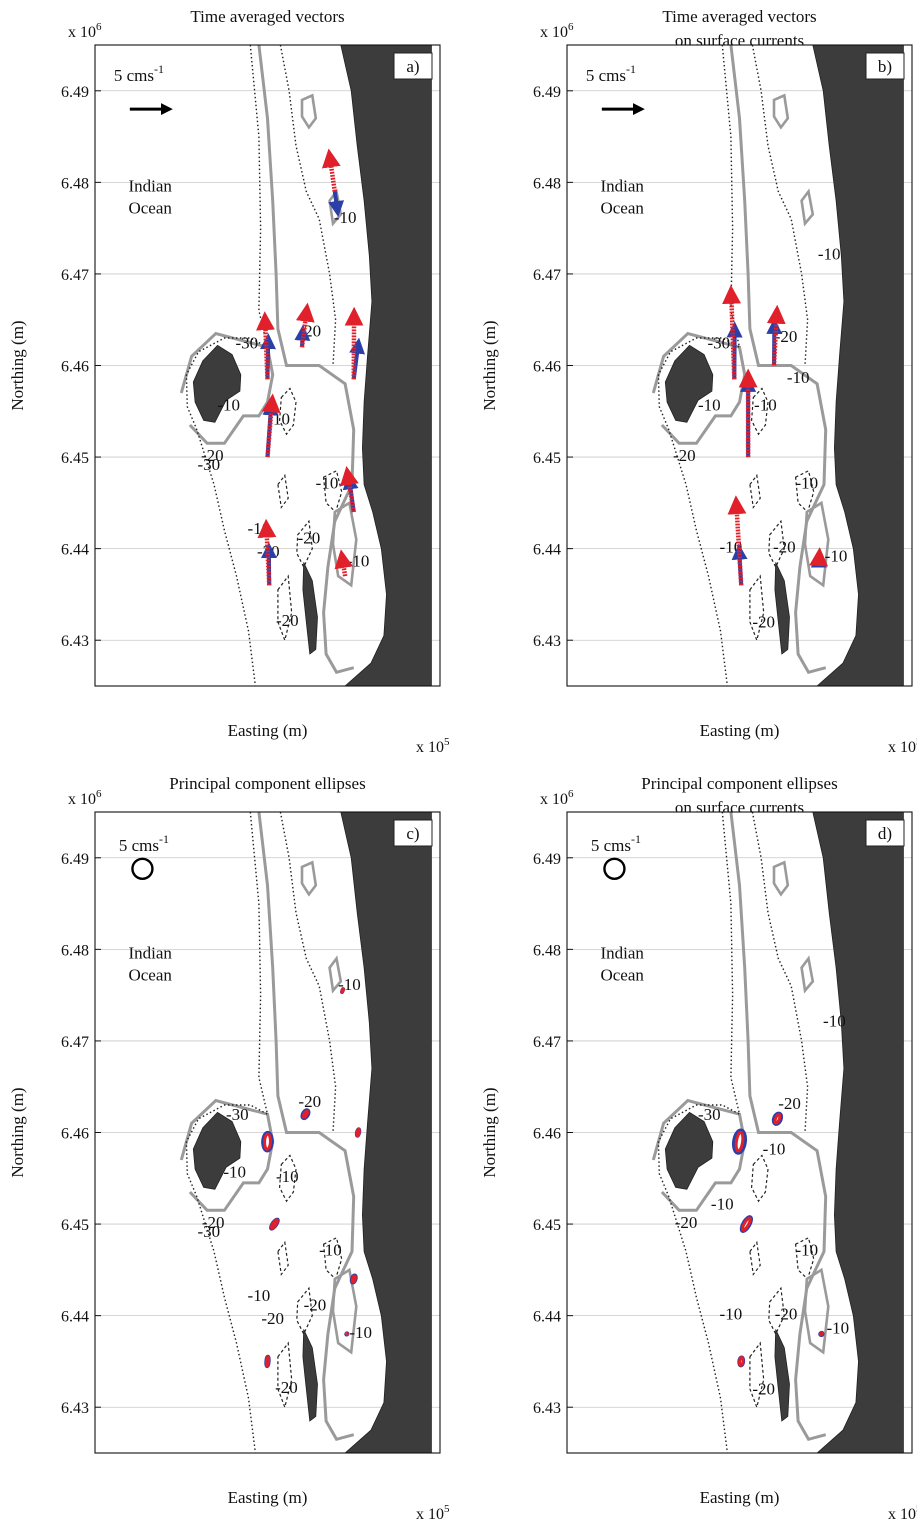 The height and width of the screenshot is (1538, 917). I want to click on panel-label: a), so click(412, 66).